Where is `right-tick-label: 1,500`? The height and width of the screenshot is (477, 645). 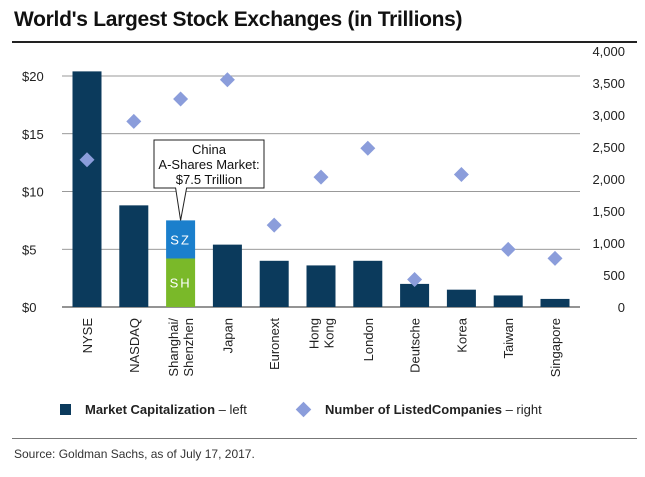
right-tick-label: 1,500 is located at coordinates (608, 211).